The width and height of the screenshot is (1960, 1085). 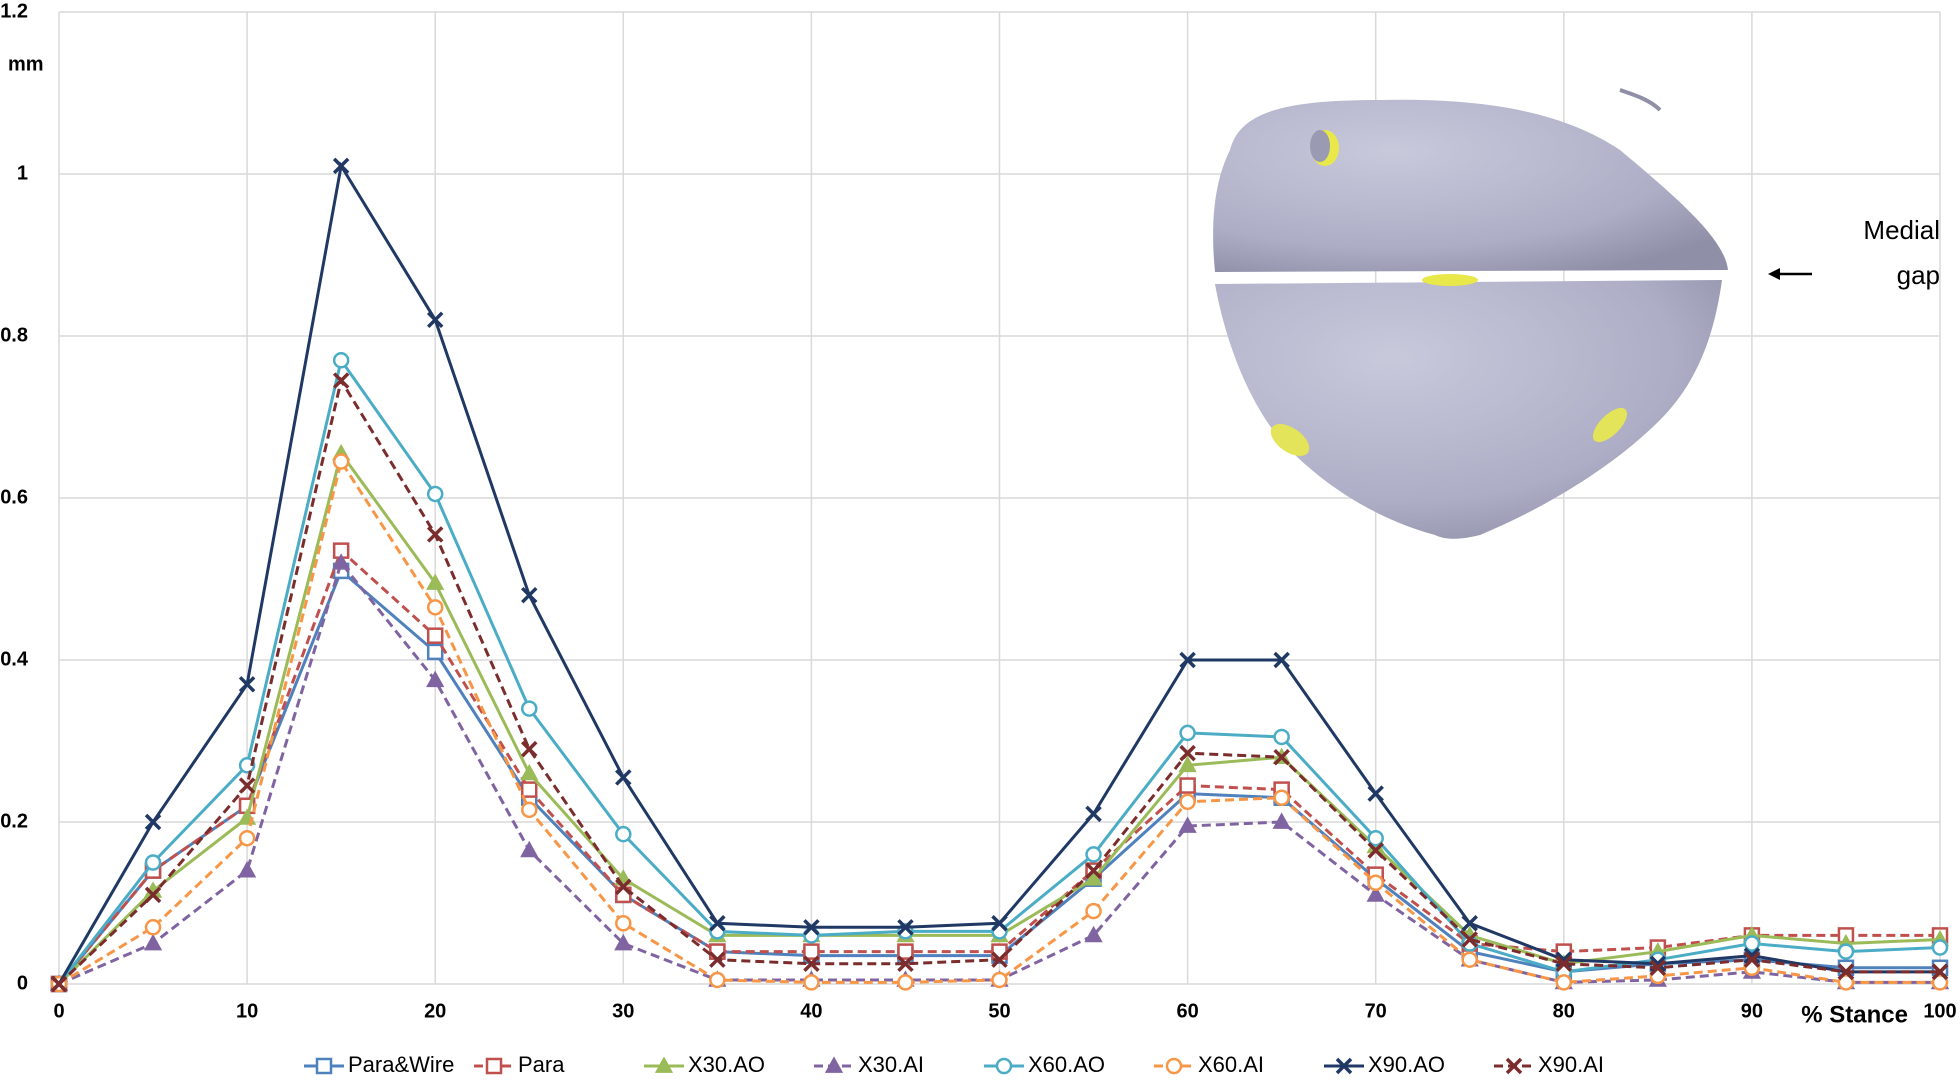 What do you see at coordinates (811, 1011) in the screenshot?
I see `x-tick-label: 40` at bounding box center [811, 1011].